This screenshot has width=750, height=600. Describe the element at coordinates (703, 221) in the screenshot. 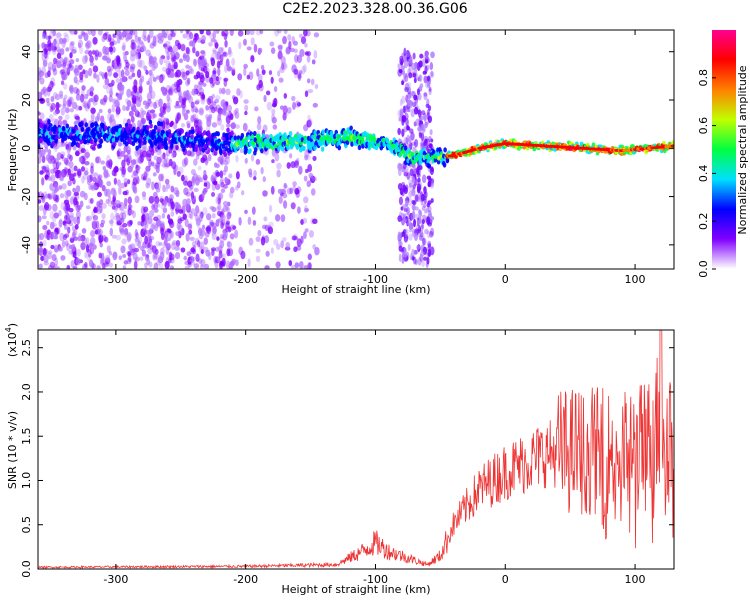

I see `colorbar-tick-label: 0.2` at that location.